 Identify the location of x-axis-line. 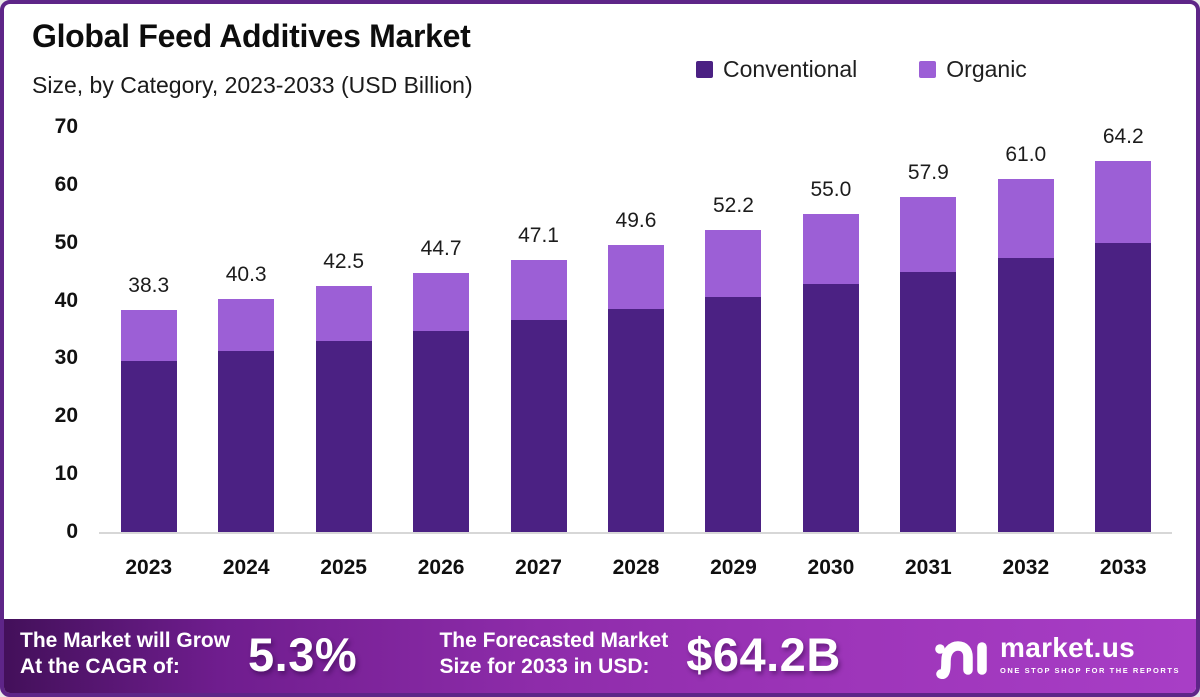
(635, 533).